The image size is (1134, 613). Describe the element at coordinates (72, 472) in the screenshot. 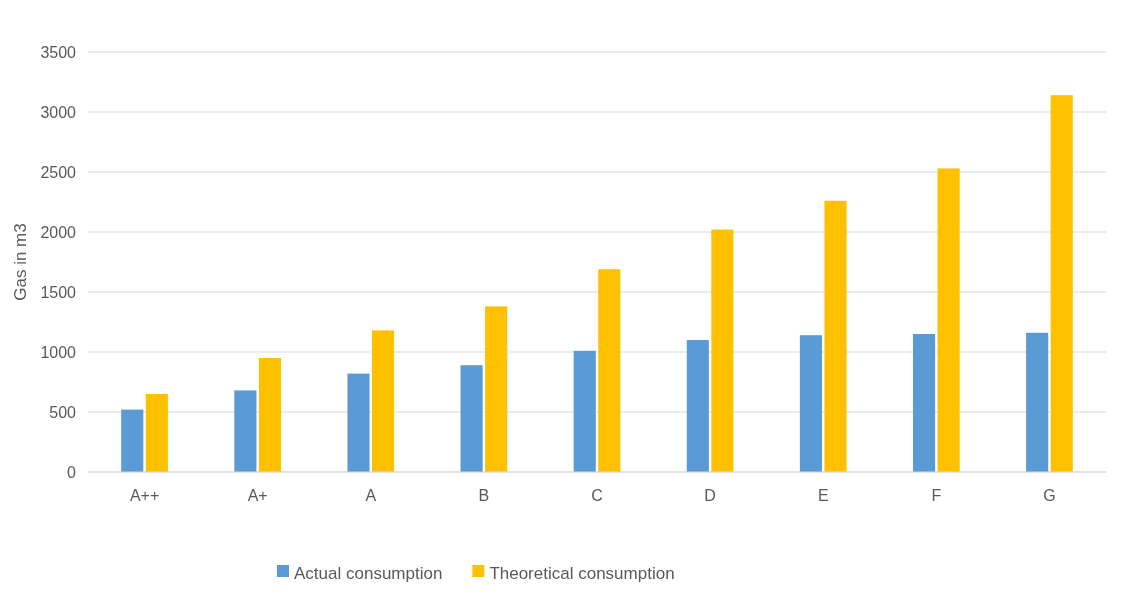

I see `y-tick-label: 0` at that location.